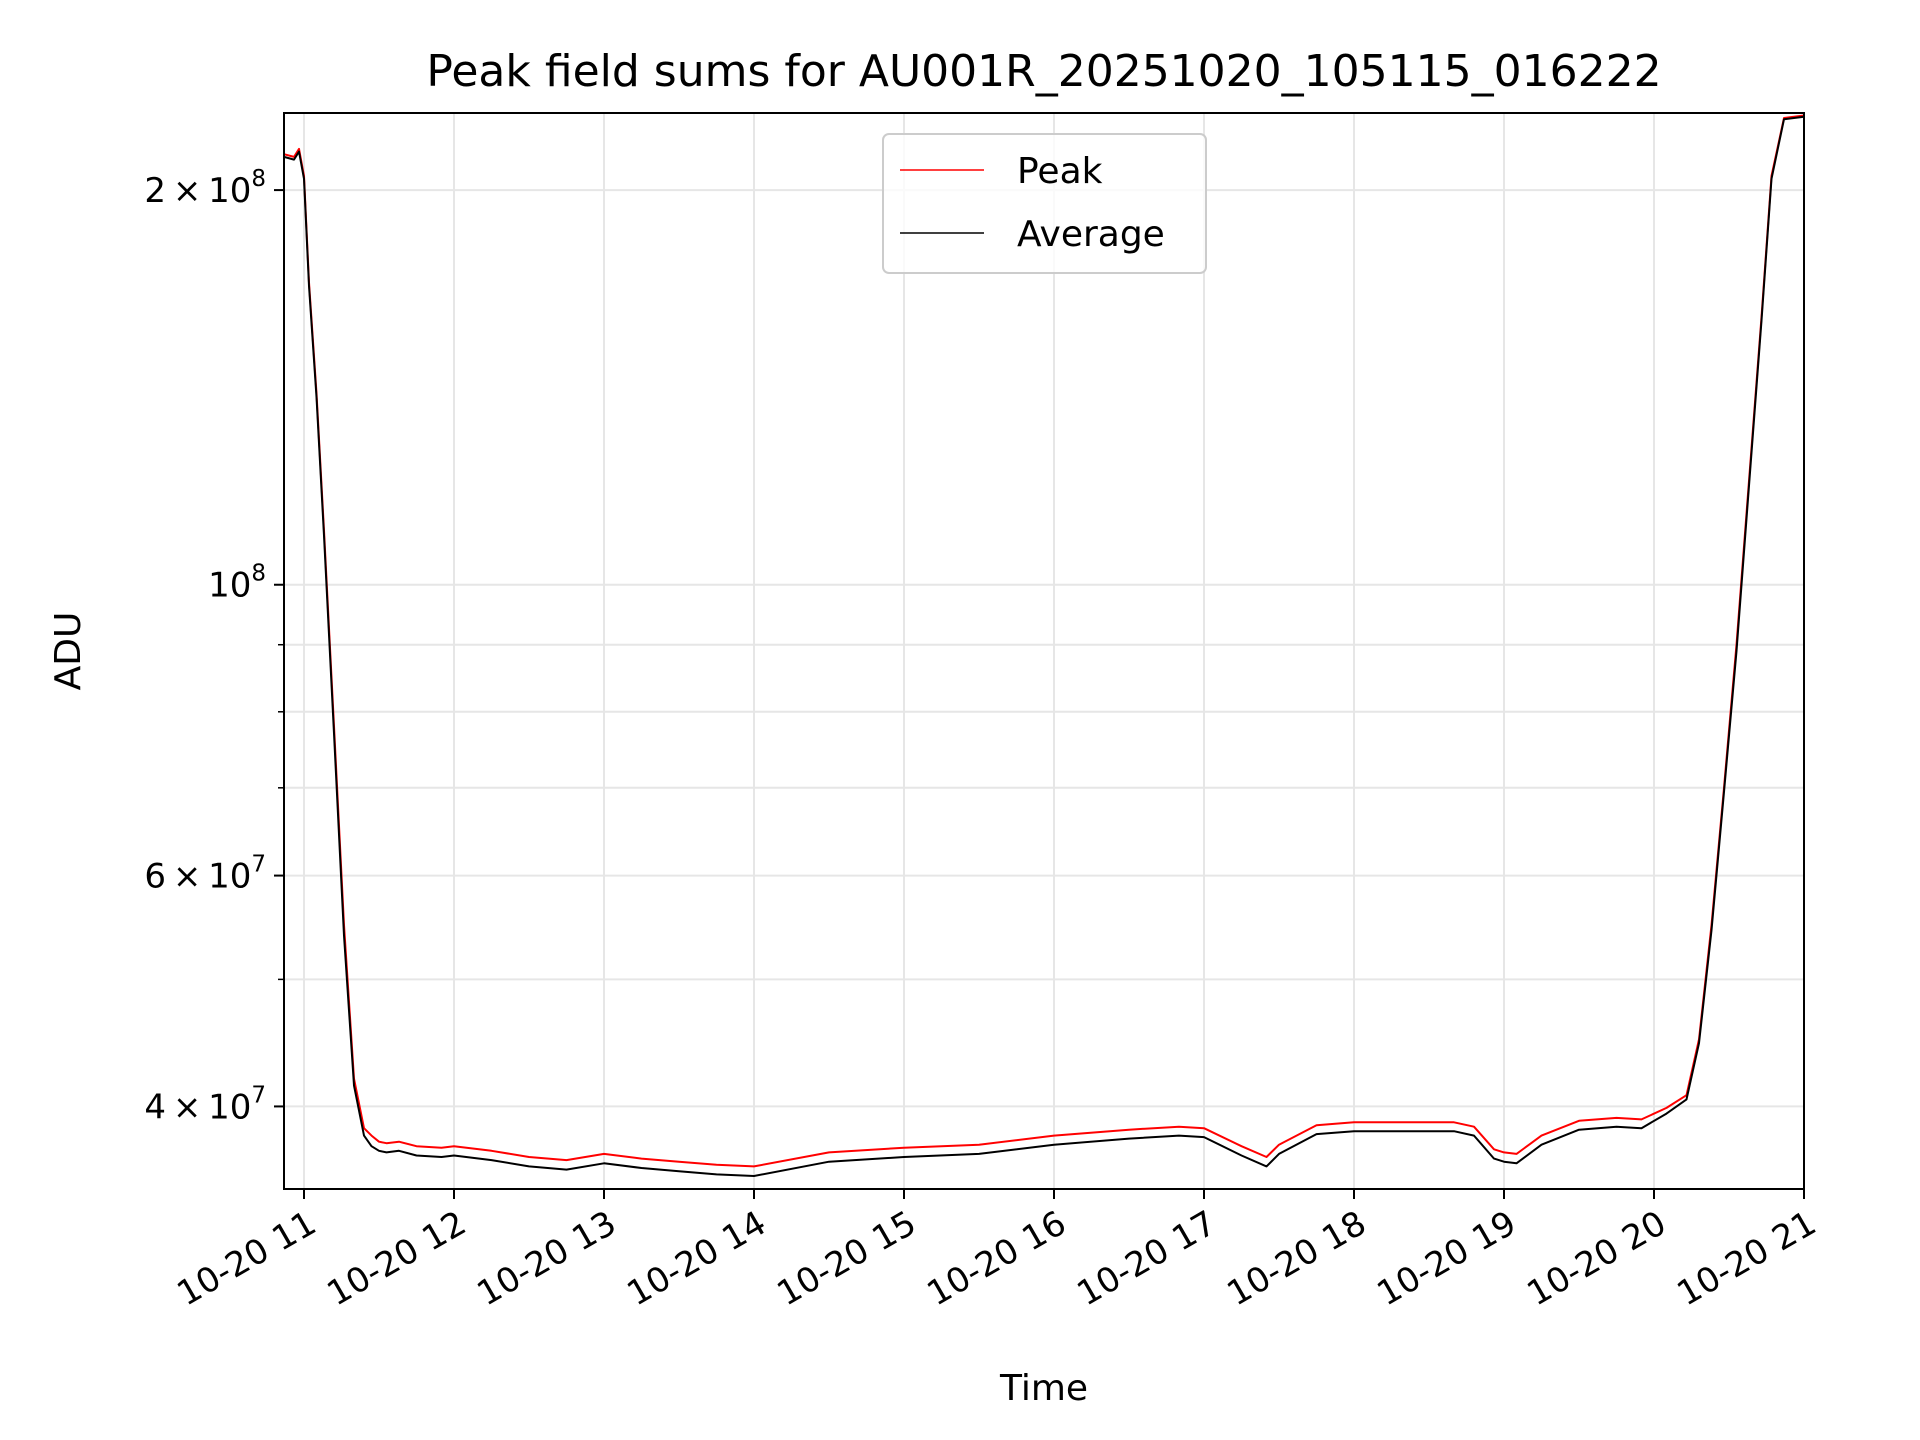 This screenshot has width=1920, height=1440. Describe the element at coordinates (214, 646) in the screenshot. I see `y-axis-ticks: 4 × 107 6 × 107 108 2 × 108` at that location.